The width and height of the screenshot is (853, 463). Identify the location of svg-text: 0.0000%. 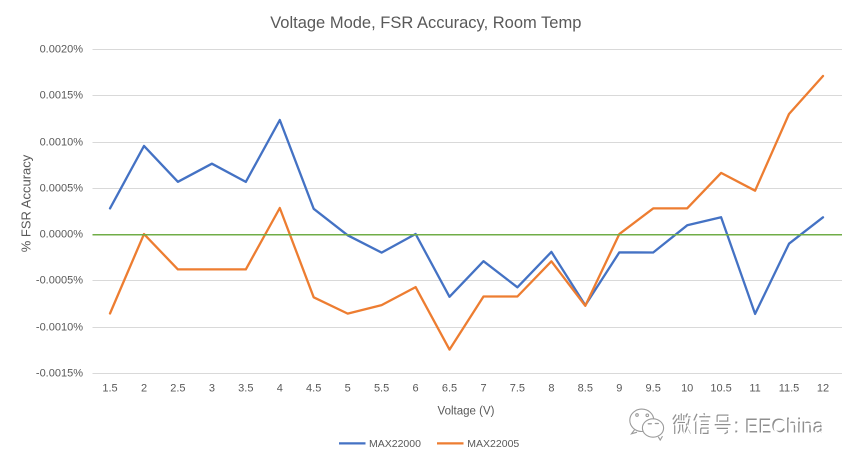
(62, 235).